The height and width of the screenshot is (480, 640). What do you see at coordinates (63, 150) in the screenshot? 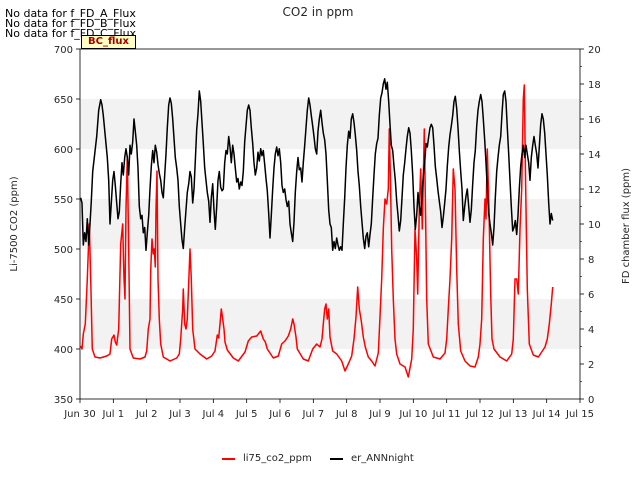
I see `left-tick-label: 600` at bounding box center [63, 150].